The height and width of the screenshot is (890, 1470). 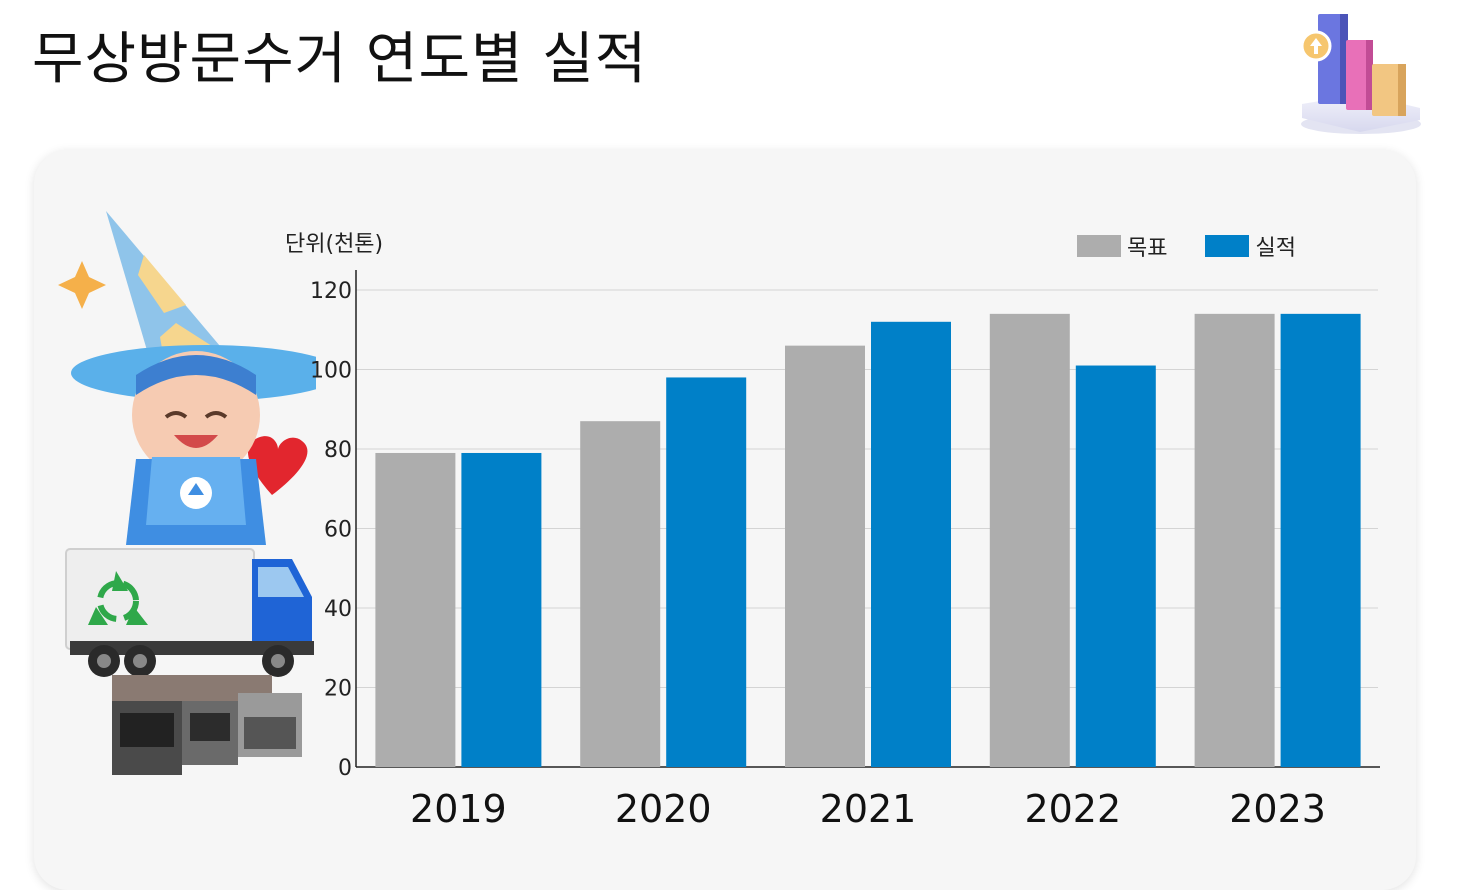 I want to click on legend-swatch-target, so click(x=1099, y=246).